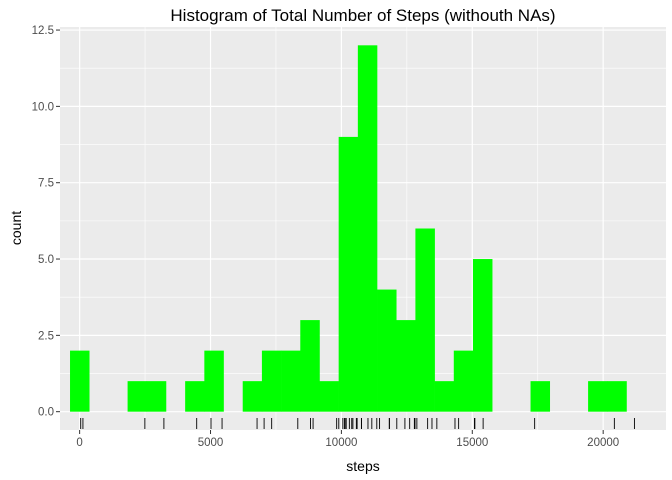 The image size is (672, 480). What do you see at coordinates (43, 107) in the screenshot?
I see `y-tick-label: 10.0` at bounding box center [43, 107].